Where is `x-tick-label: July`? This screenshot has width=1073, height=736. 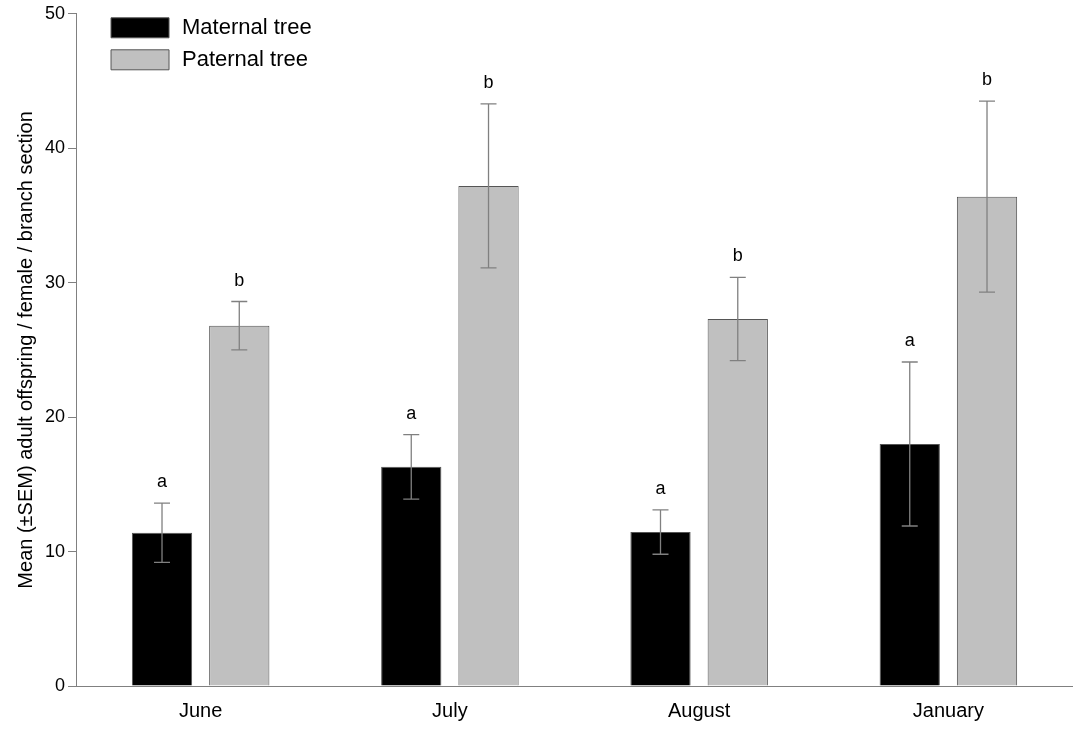 x-tick-label: July is located at coordinates (450, 709).